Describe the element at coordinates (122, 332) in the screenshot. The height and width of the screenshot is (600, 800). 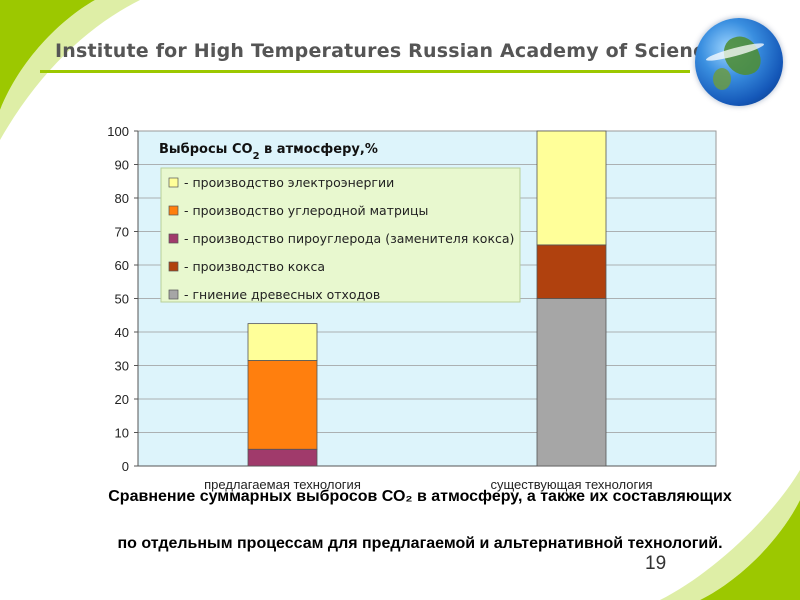
I see `y-tick-label: 40` at that location.